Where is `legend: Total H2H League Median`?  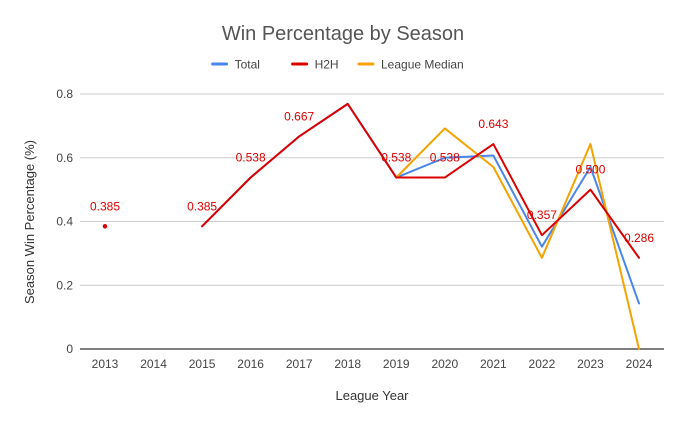 legend: Total H2H League Median is located at coordinates (337, 65).